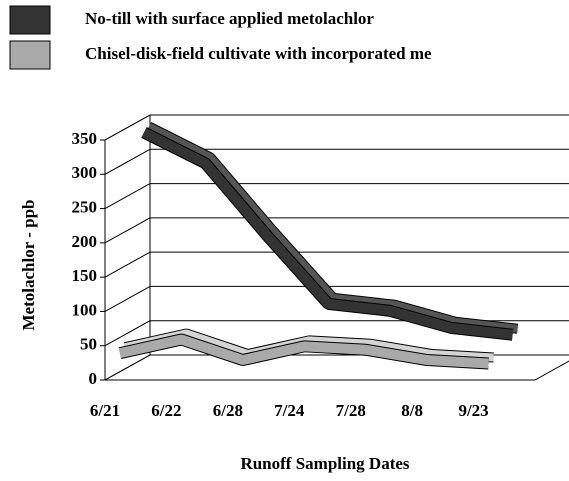 This screenshot has width=569, height=481. I want to click on legend-label: No-till with surface applied metolachlor, so click(229, 18).